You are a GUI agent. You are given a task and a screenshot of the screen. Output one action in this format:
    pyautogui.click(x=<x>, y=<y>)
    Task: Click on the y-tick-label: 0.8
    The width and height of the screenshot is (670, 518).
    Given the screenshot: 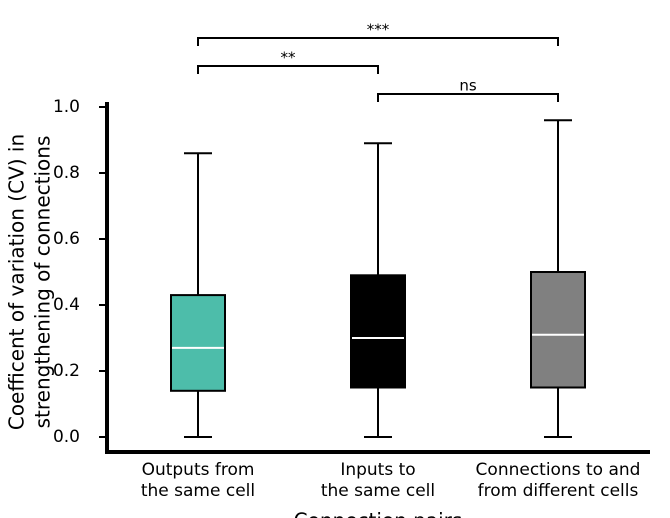 What is the action you would take?
    pyautogui.click(x=66, y=173)
    